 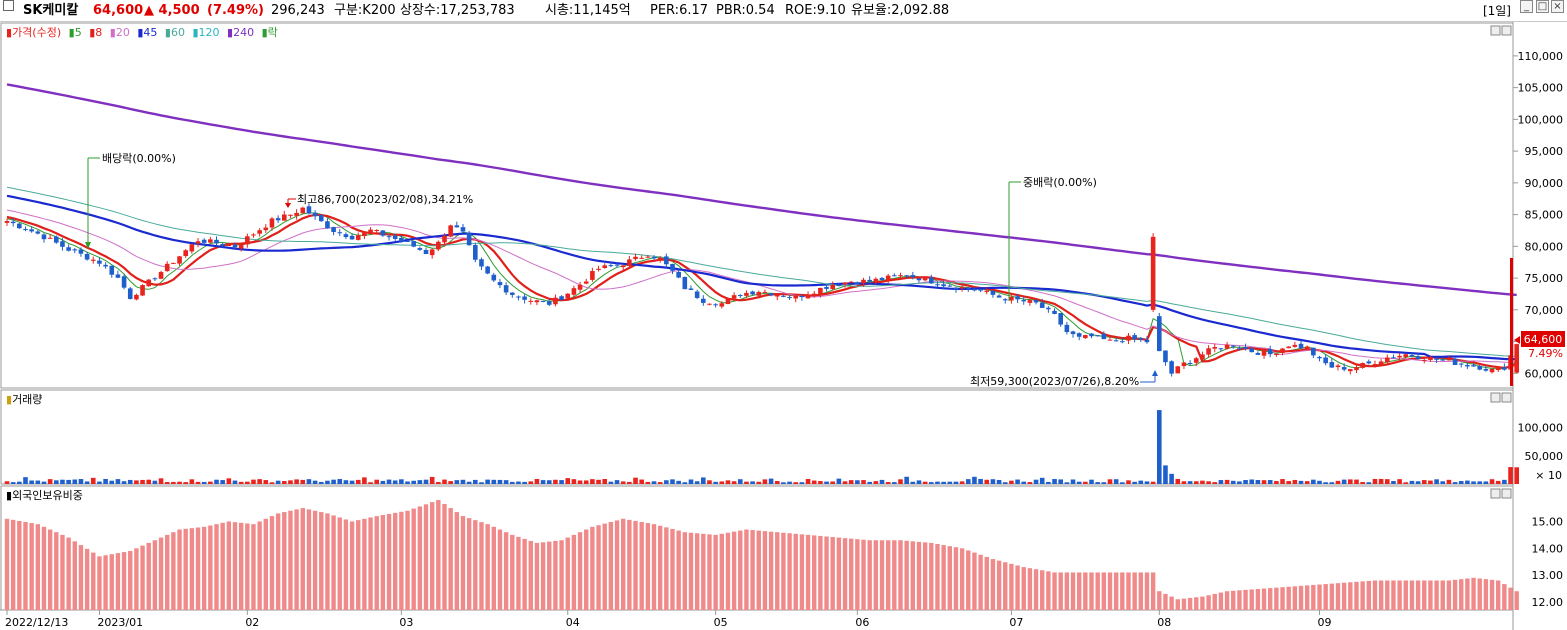 What do you see at coordinates (1496, 11) in the screenshot?
I see `period-selector: [1일]` at bounding box center [1496, 11].